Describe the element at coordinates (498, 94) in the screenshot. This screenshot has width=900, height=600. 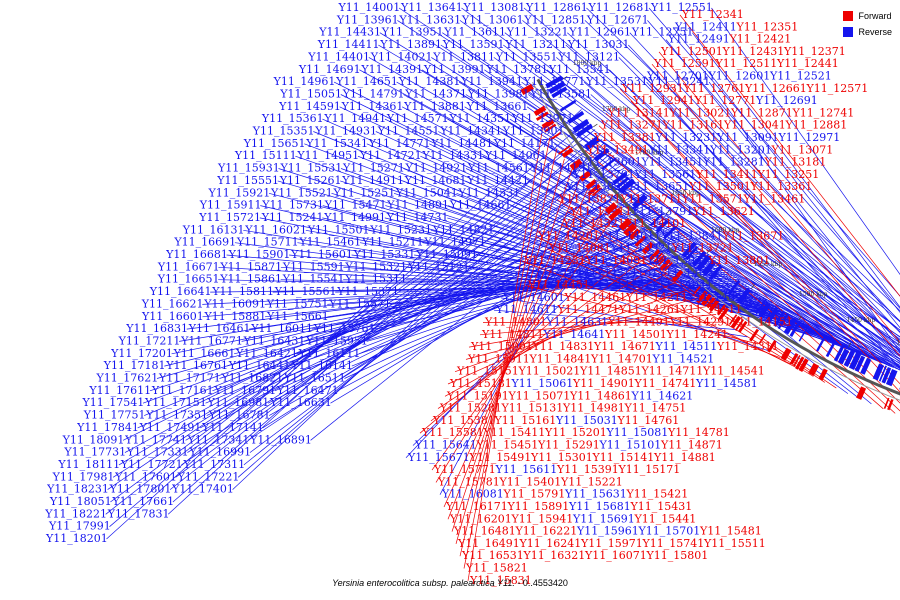
I see `gene-label-reverse: Y11_13981` at that location.